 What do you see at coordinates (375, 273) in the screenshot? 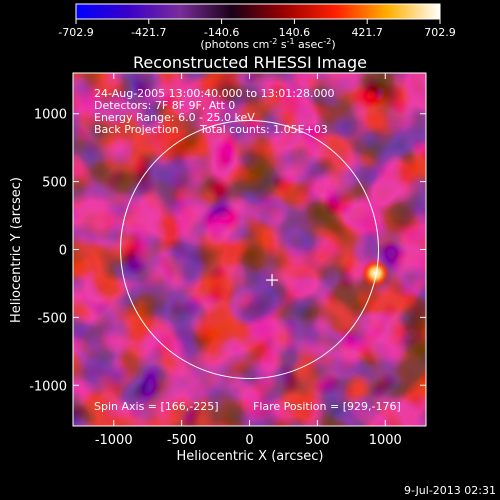
I see `flare-source` at bounding box center [375, 273].